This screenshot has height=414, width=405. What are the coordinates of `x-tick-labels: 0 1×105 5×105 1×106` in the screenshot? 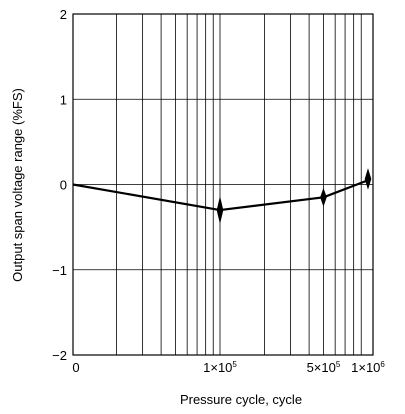 It's located at (228, 367).